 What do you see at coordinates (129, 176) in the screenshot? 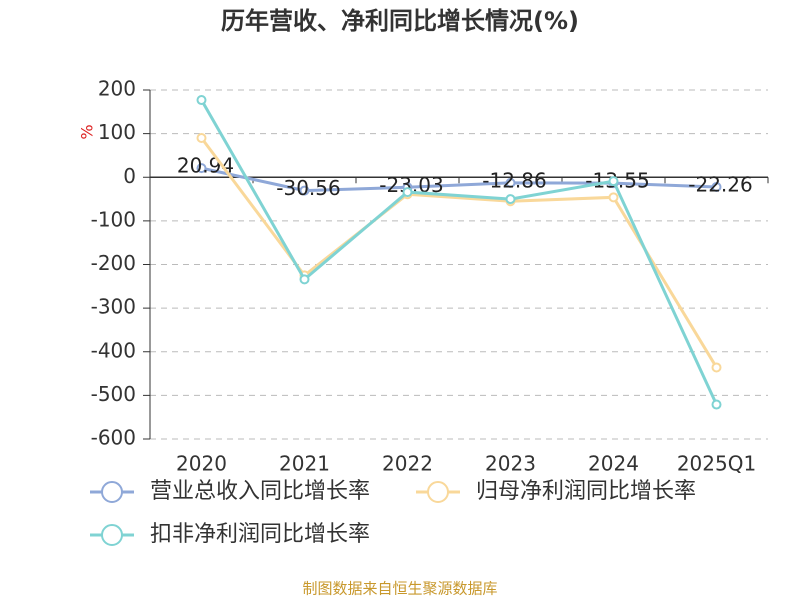
I see `y-tick-label: 0` at bounding box center [129, 176].